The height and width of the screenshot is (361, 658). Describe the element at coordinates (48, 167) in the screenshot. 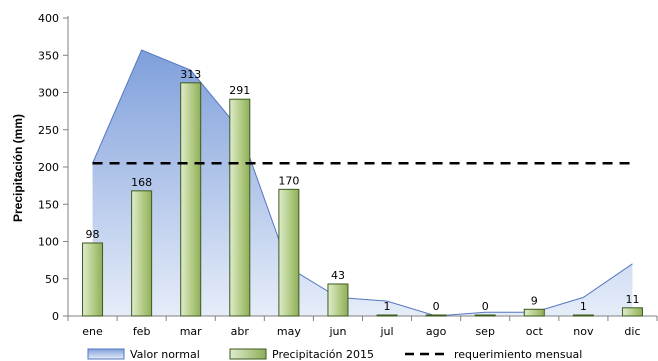

I see `y-tick-label: 200` at that location.